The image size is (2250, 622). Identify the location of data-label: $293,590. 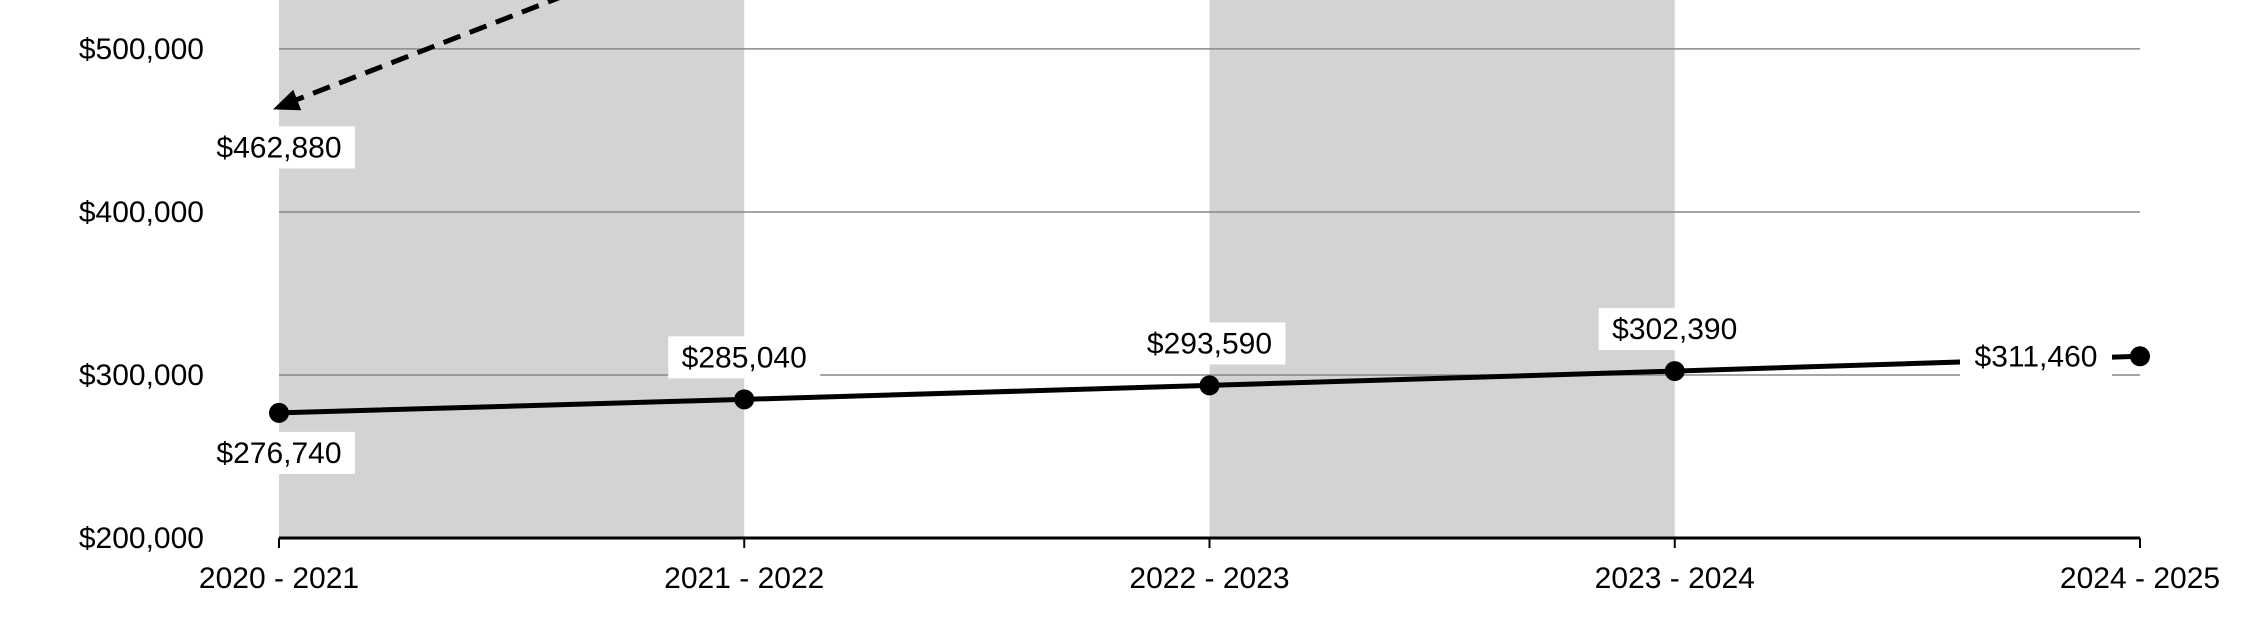
(1209, 343).